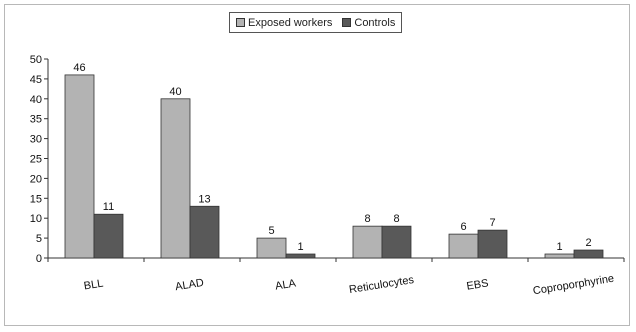 Image resolution: width=636 pixels, height=332 pixels. I want to click on x-category-label: EBS, so click(478, 284).